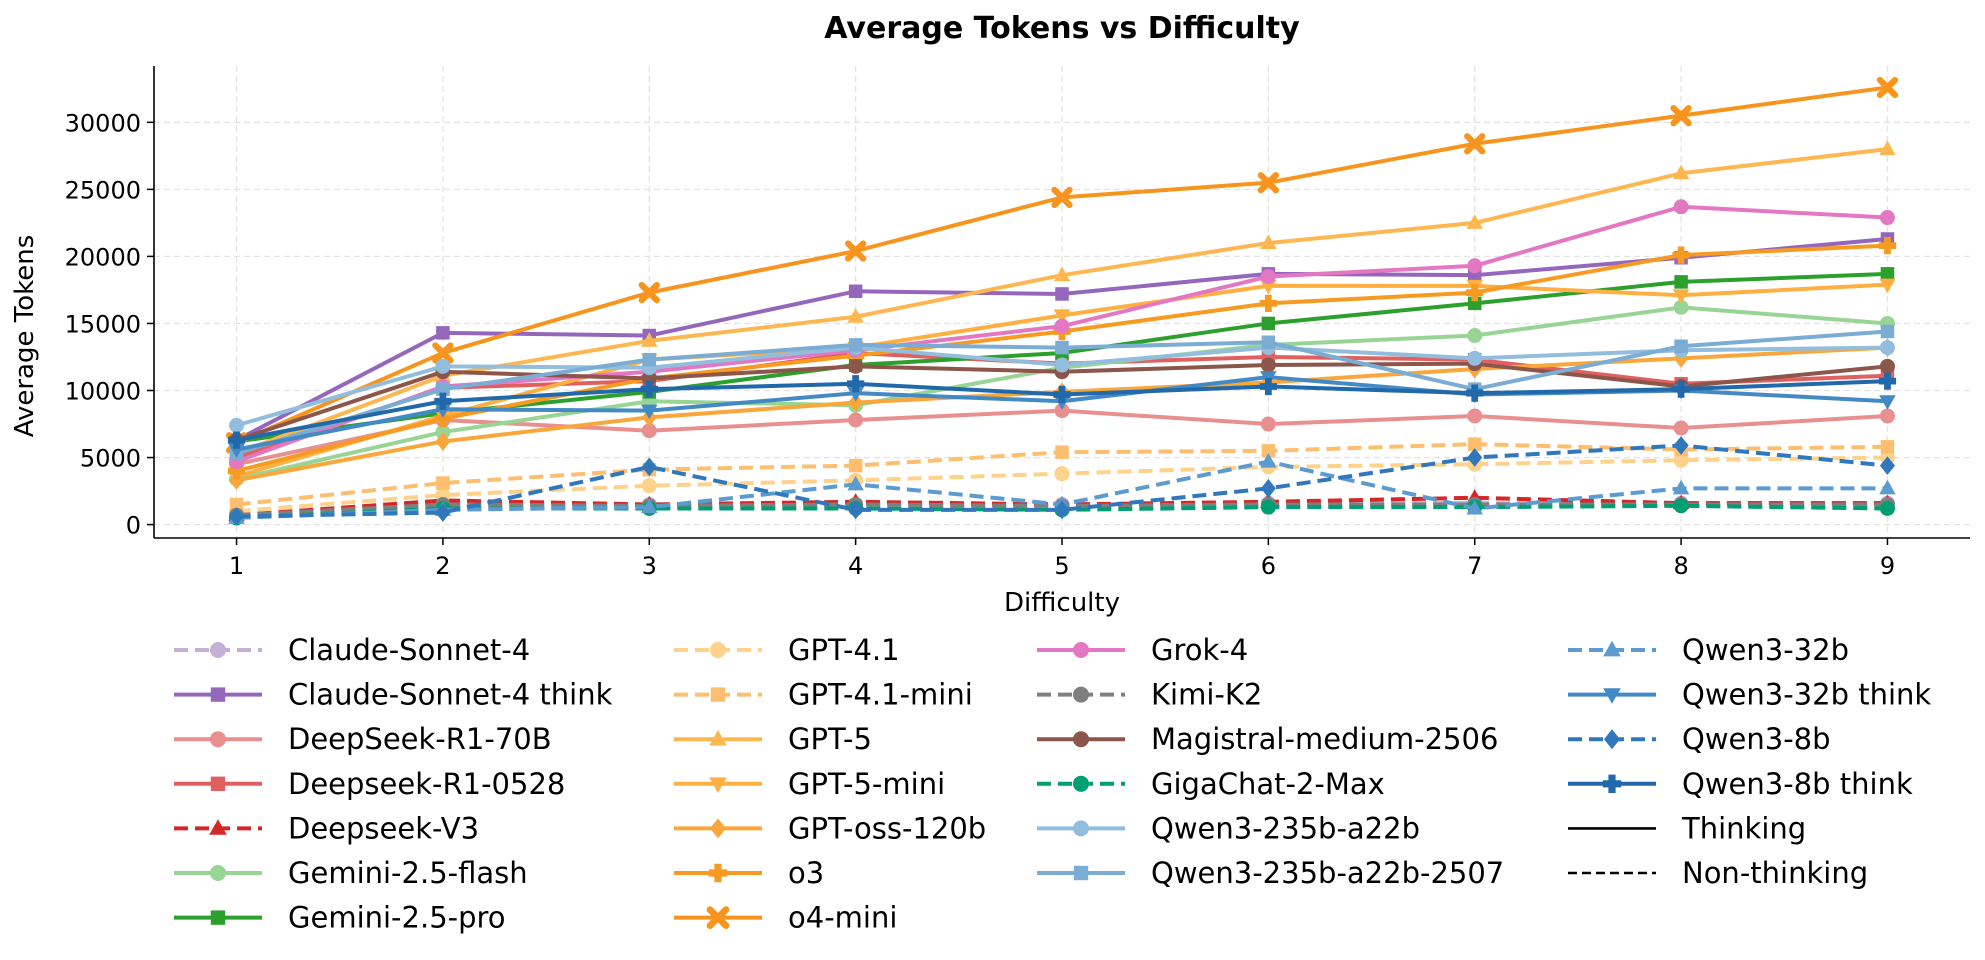 The width and height of the screenshot is (1985, 960). I want to click on legend-label: Gemini-2.5-flash, so click(408, 873).